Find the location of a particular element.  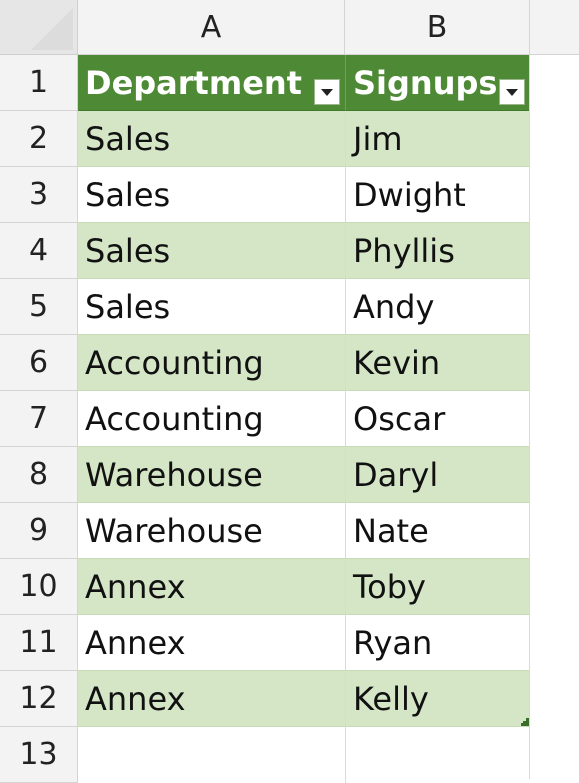

select-all-triangle-icon is located at coordinates (52, 29).